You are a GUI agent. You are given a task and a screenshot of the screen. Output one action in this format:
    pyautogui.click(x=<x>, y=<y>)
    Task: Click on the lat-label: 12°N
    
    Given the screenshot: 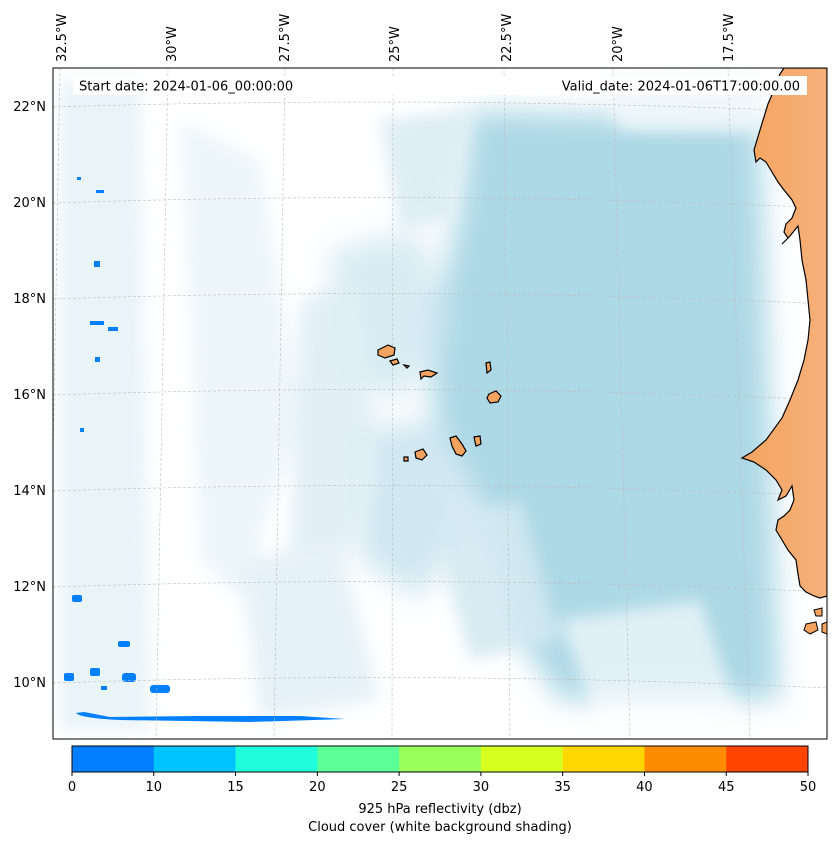 What is the action you would take?
    pyautogui.click(x=29, y=587)
    